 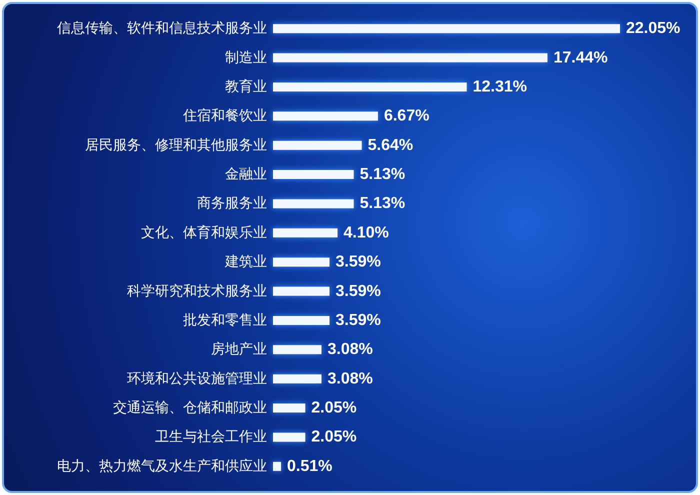 I want to click on y-tick-label: 教育业, so click(x=246, y=86).